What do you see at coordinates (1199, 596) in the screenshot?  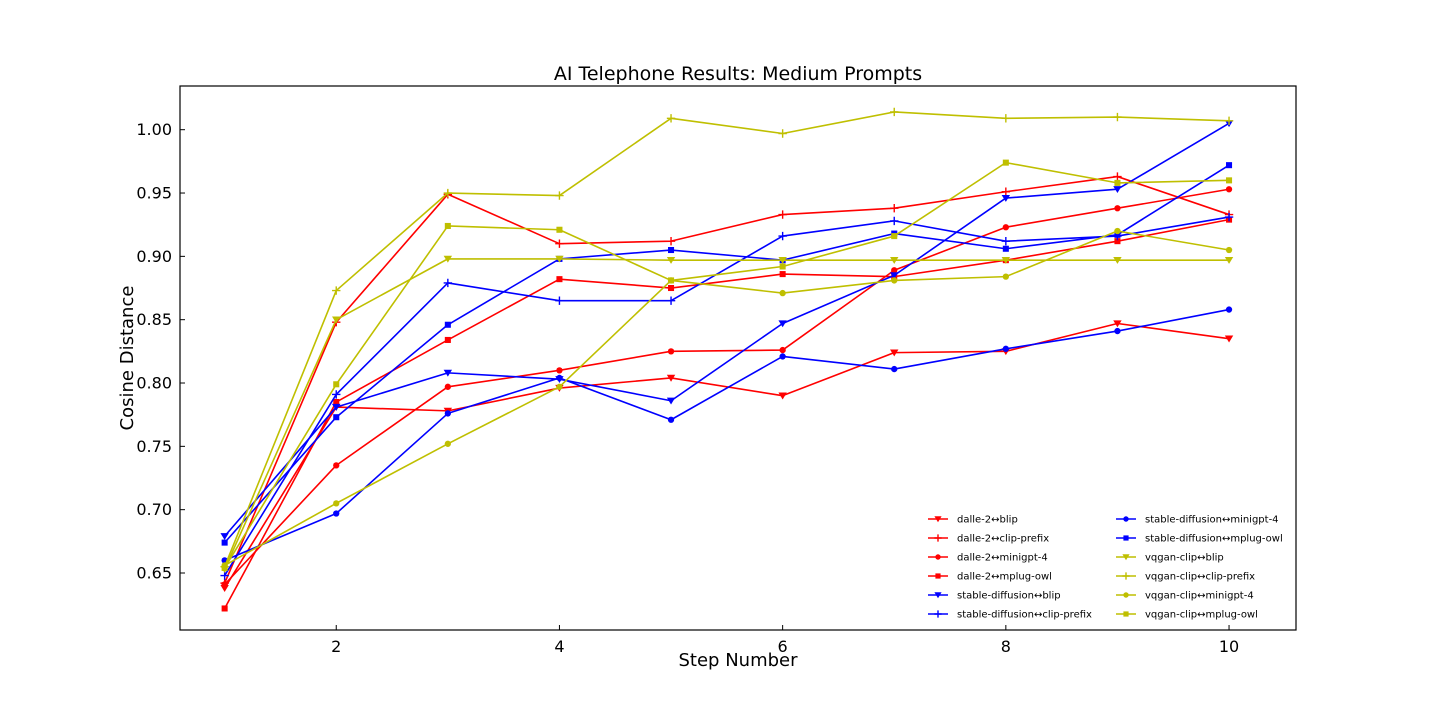 I see `legend-label: vqgan-clip↔minigpt-4` at bounding box center [1199, 596].